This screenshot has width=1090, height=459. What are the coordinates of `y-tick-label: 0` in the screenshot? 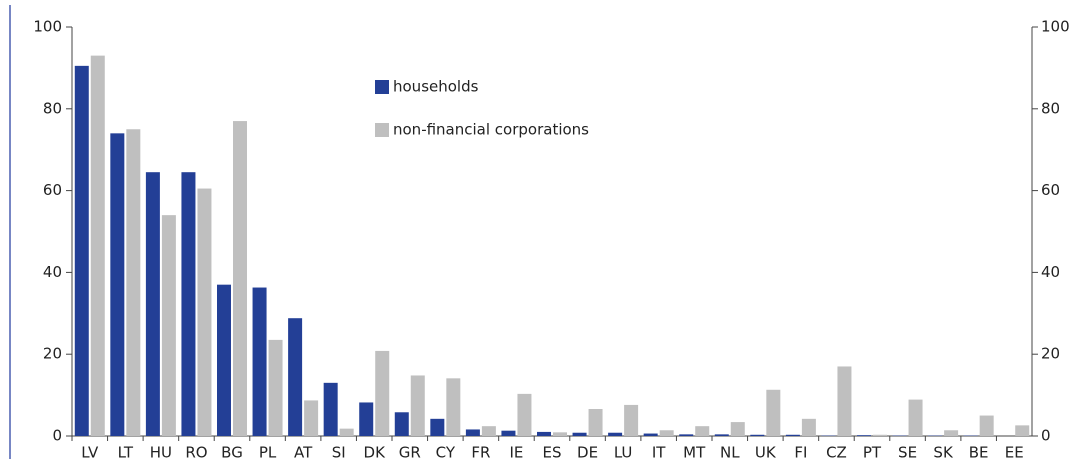 It's located at (57, 436).